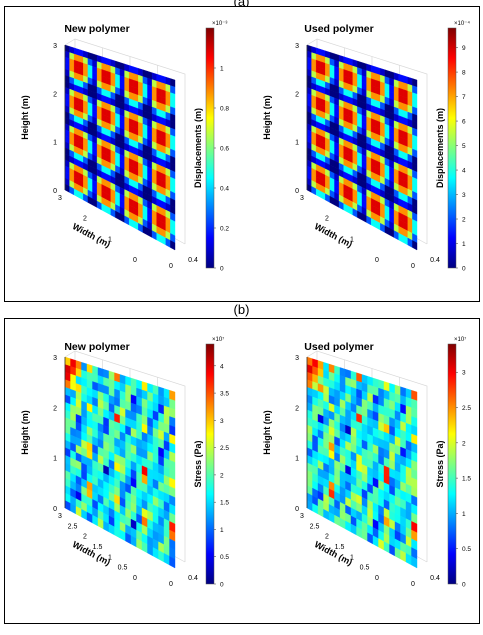 This screenshot has height=635, width=483. I want to click on chart-title: Used polymer, so click(338, 29).